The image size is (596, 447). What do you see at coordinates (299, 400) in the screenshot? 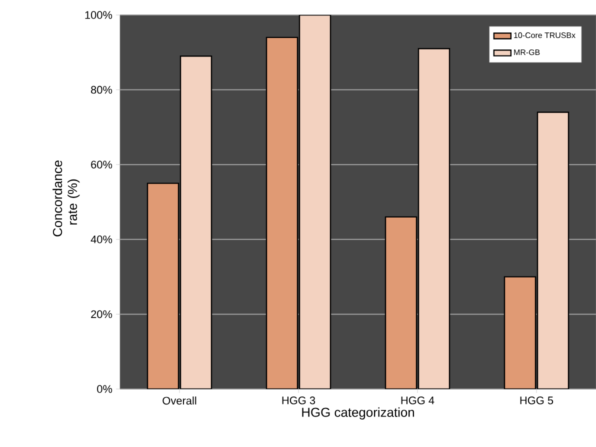
I see `x-tick-label: HGG 3` at bounding box center [299, 400].